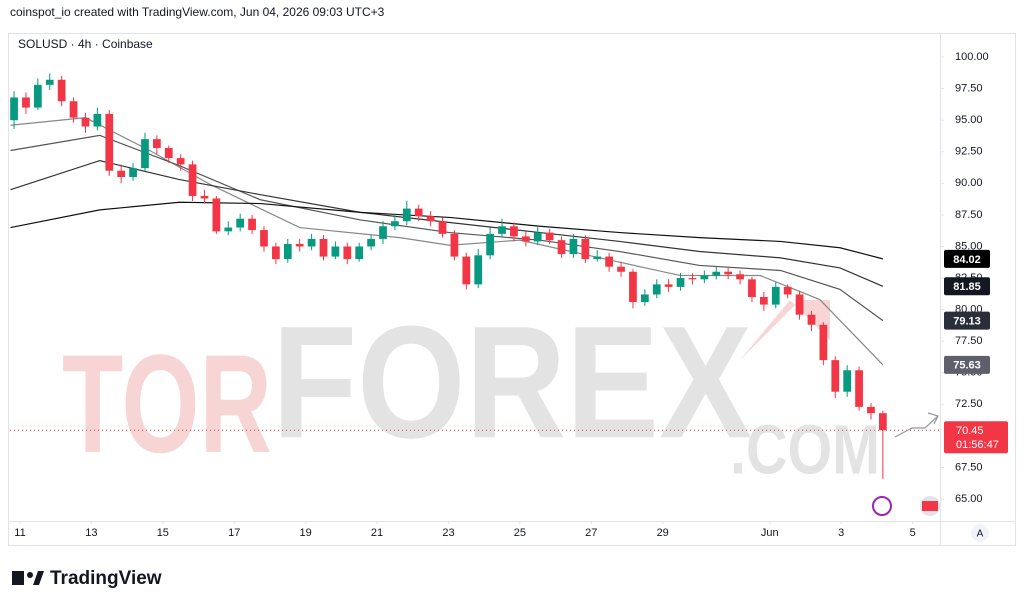 This screenshot has height=614, width=1024. Describe the element at coordinates (977, 445) in the screenshot. I see `countdown: 01:56:47` at that location.